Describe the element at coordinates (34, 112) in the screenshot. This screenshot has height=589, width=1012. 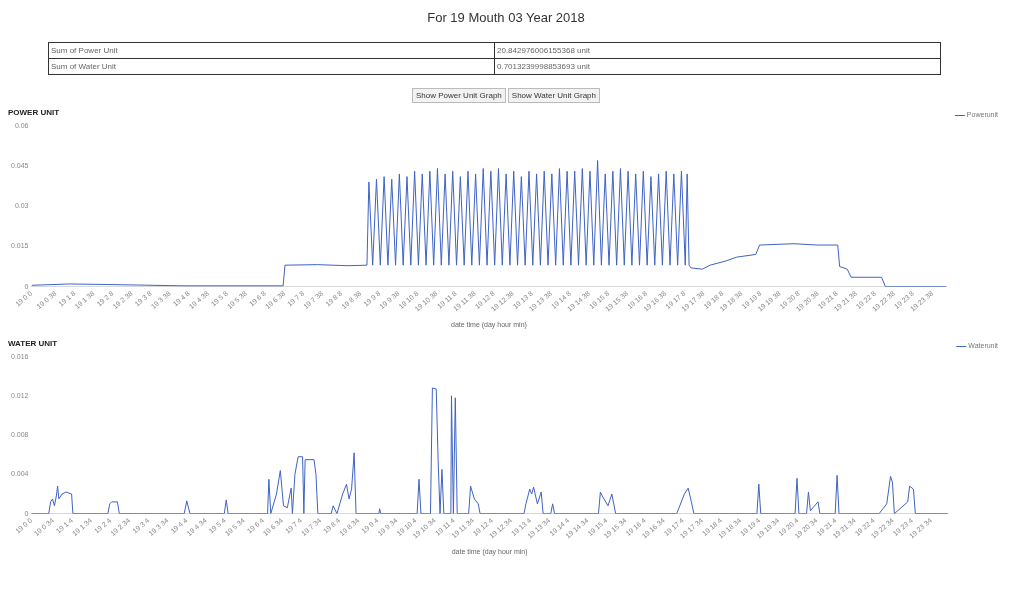
I see `chart-title: POWER UNIT` at that location.